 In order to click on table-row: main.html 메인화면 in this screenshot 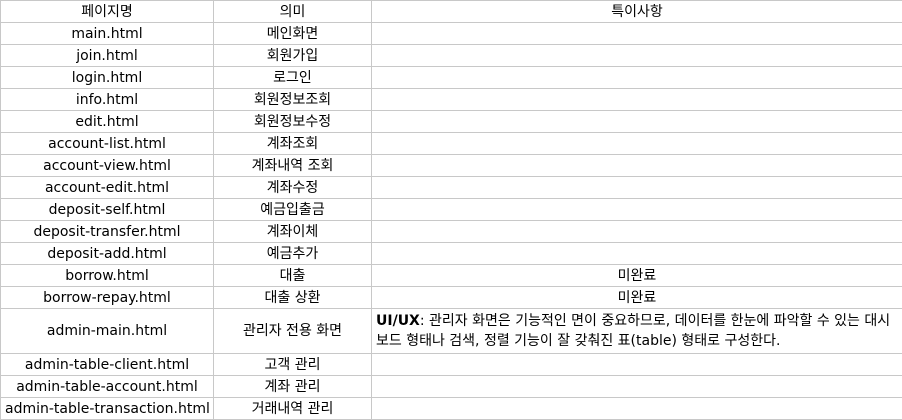, I will do `click(451, 34)`.